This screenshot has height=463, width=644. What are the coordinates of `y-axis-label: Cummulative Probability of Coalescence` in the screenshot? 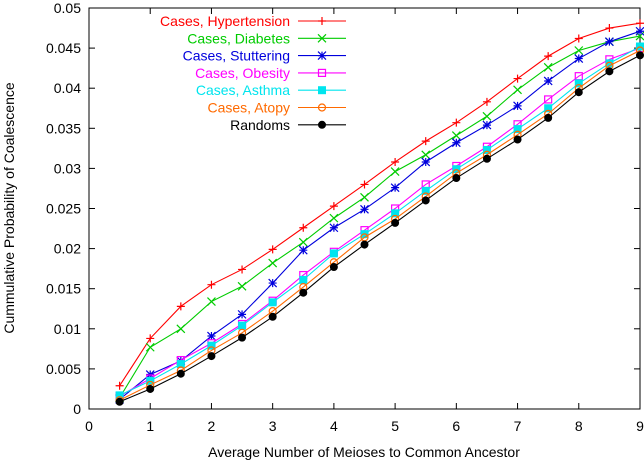 It's located at (9, 208).